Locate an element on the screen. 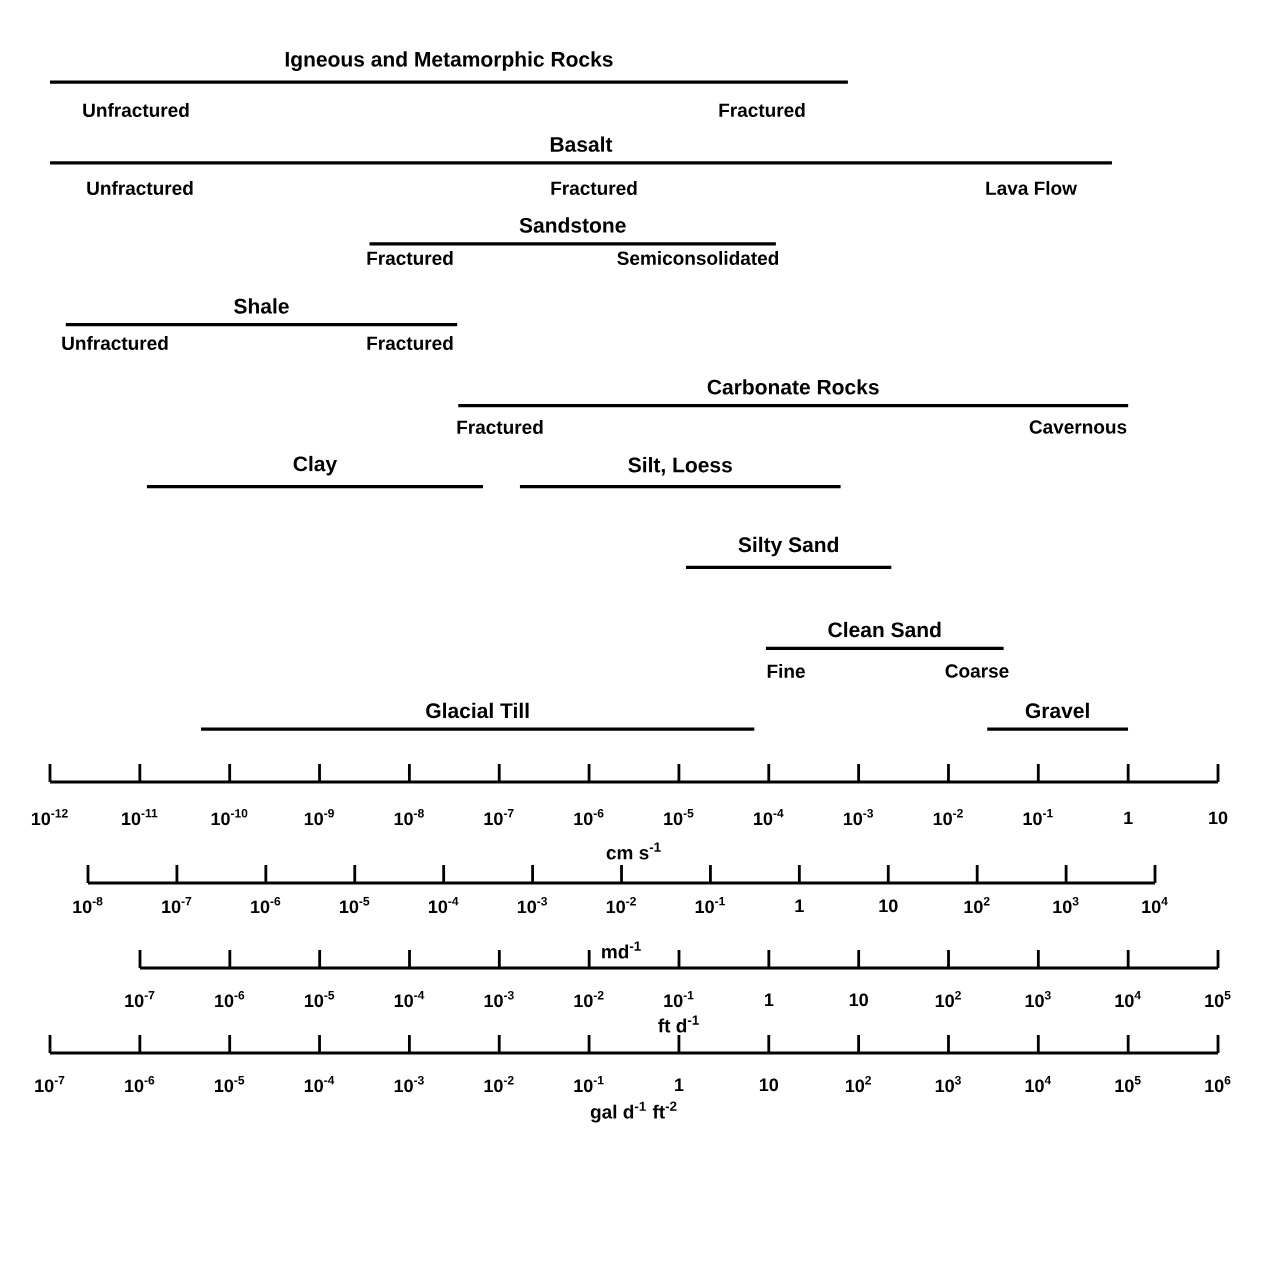 The height and width of the screenshot is (1288, 1273). x-tick-label: 10$^{-8}$ is located at coordinates (409, 817).